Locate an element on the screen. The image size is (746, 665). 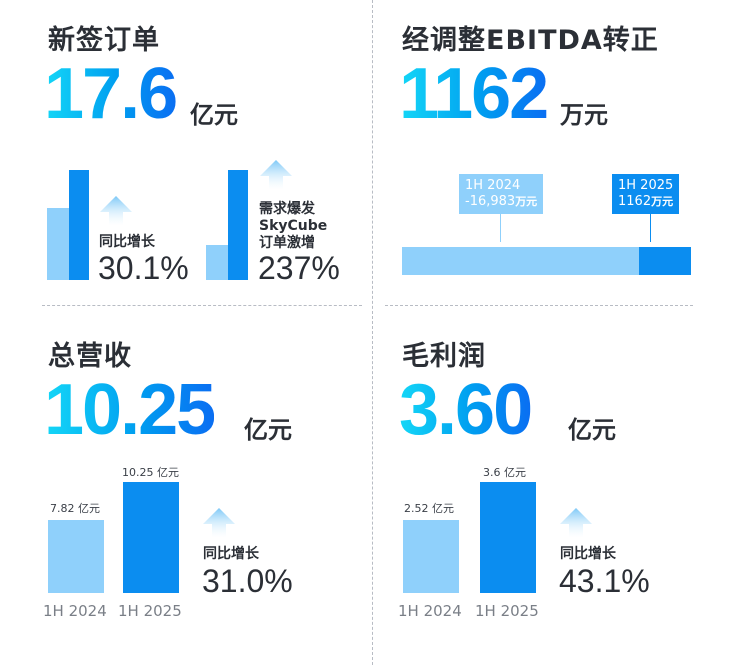
q3-axis-2024: 1H 2024 is located at coordinates (75, 611).